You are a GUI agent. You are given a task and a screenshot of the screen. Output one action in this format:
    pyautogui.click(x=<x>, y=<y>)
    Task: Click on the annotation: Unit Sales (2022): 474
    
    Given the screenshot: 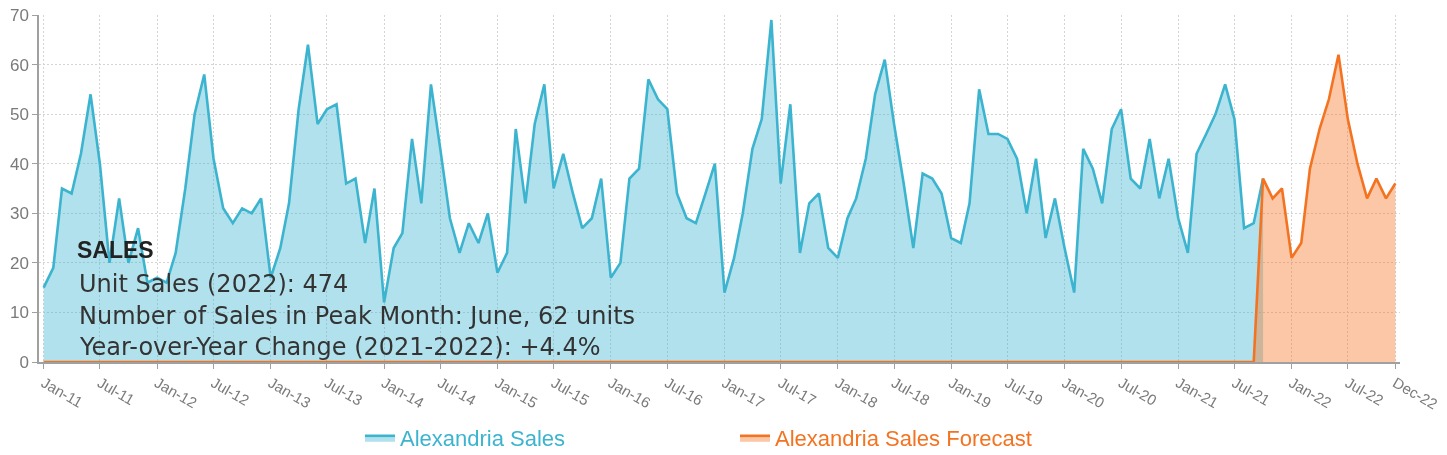 What is the action you would take?
    pyautogui.click(x=214, y=284)
    